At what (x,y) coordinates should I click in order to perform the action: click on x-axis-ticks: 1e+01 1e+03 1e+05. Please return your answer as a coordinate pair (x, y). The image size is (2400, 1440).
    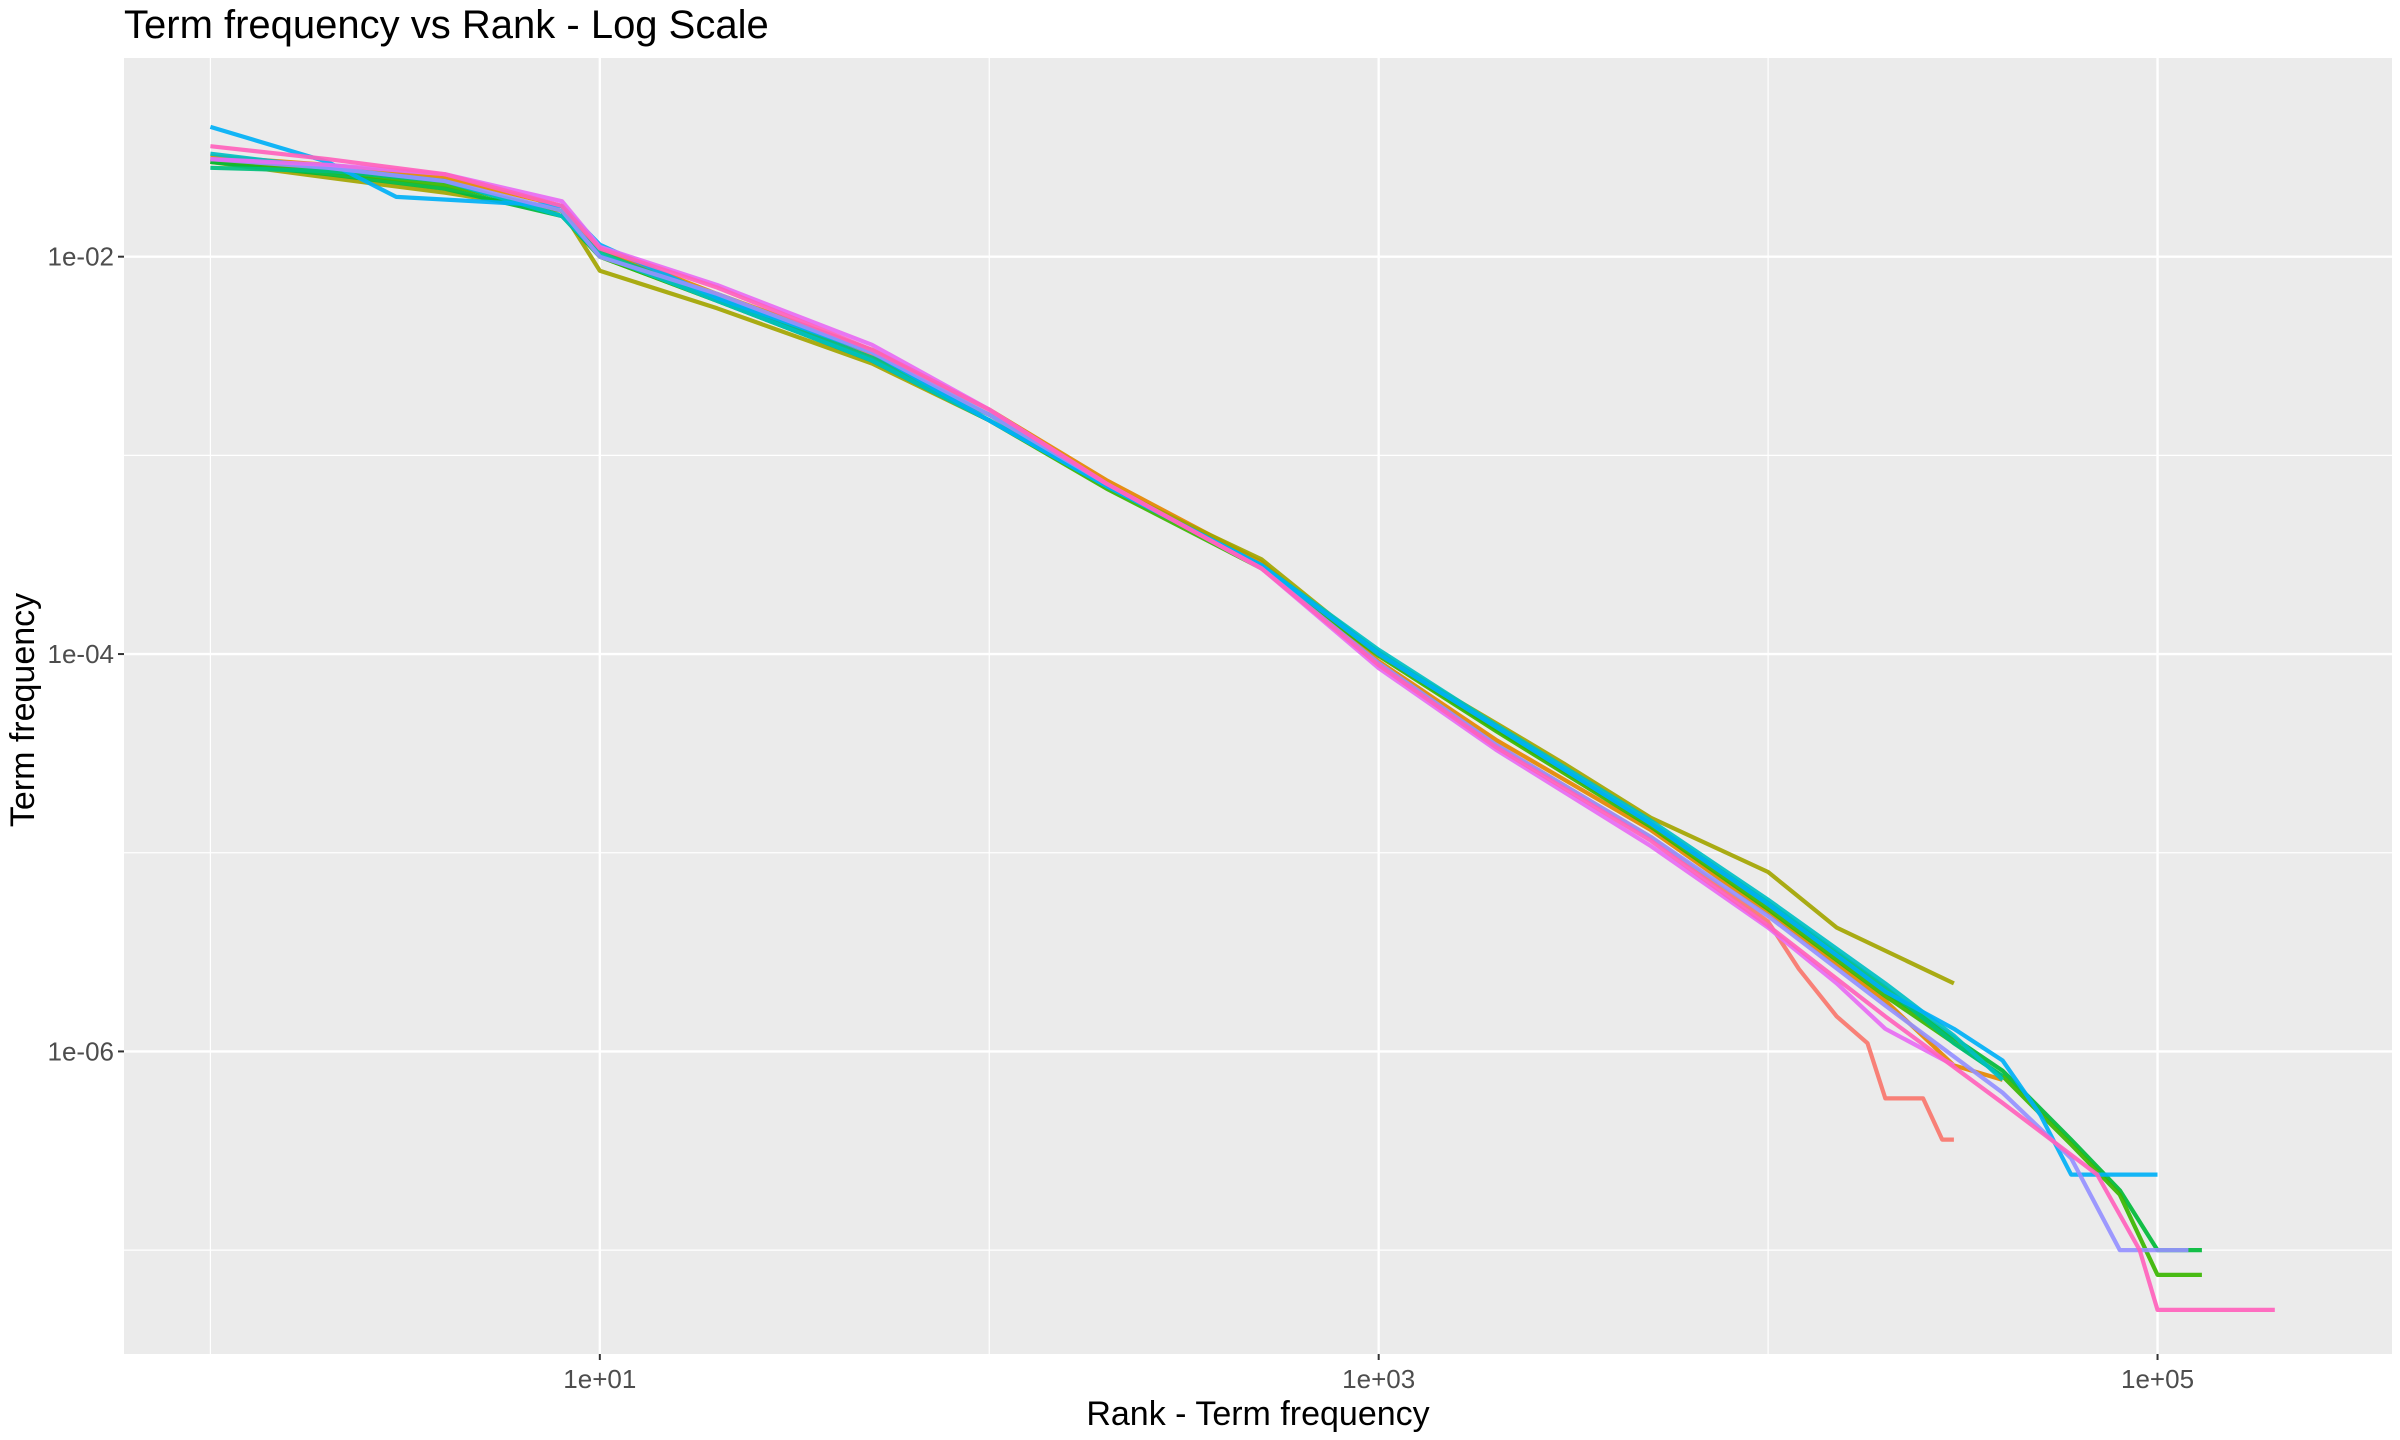
    Looking at the image, I should click on (1378, 1374).